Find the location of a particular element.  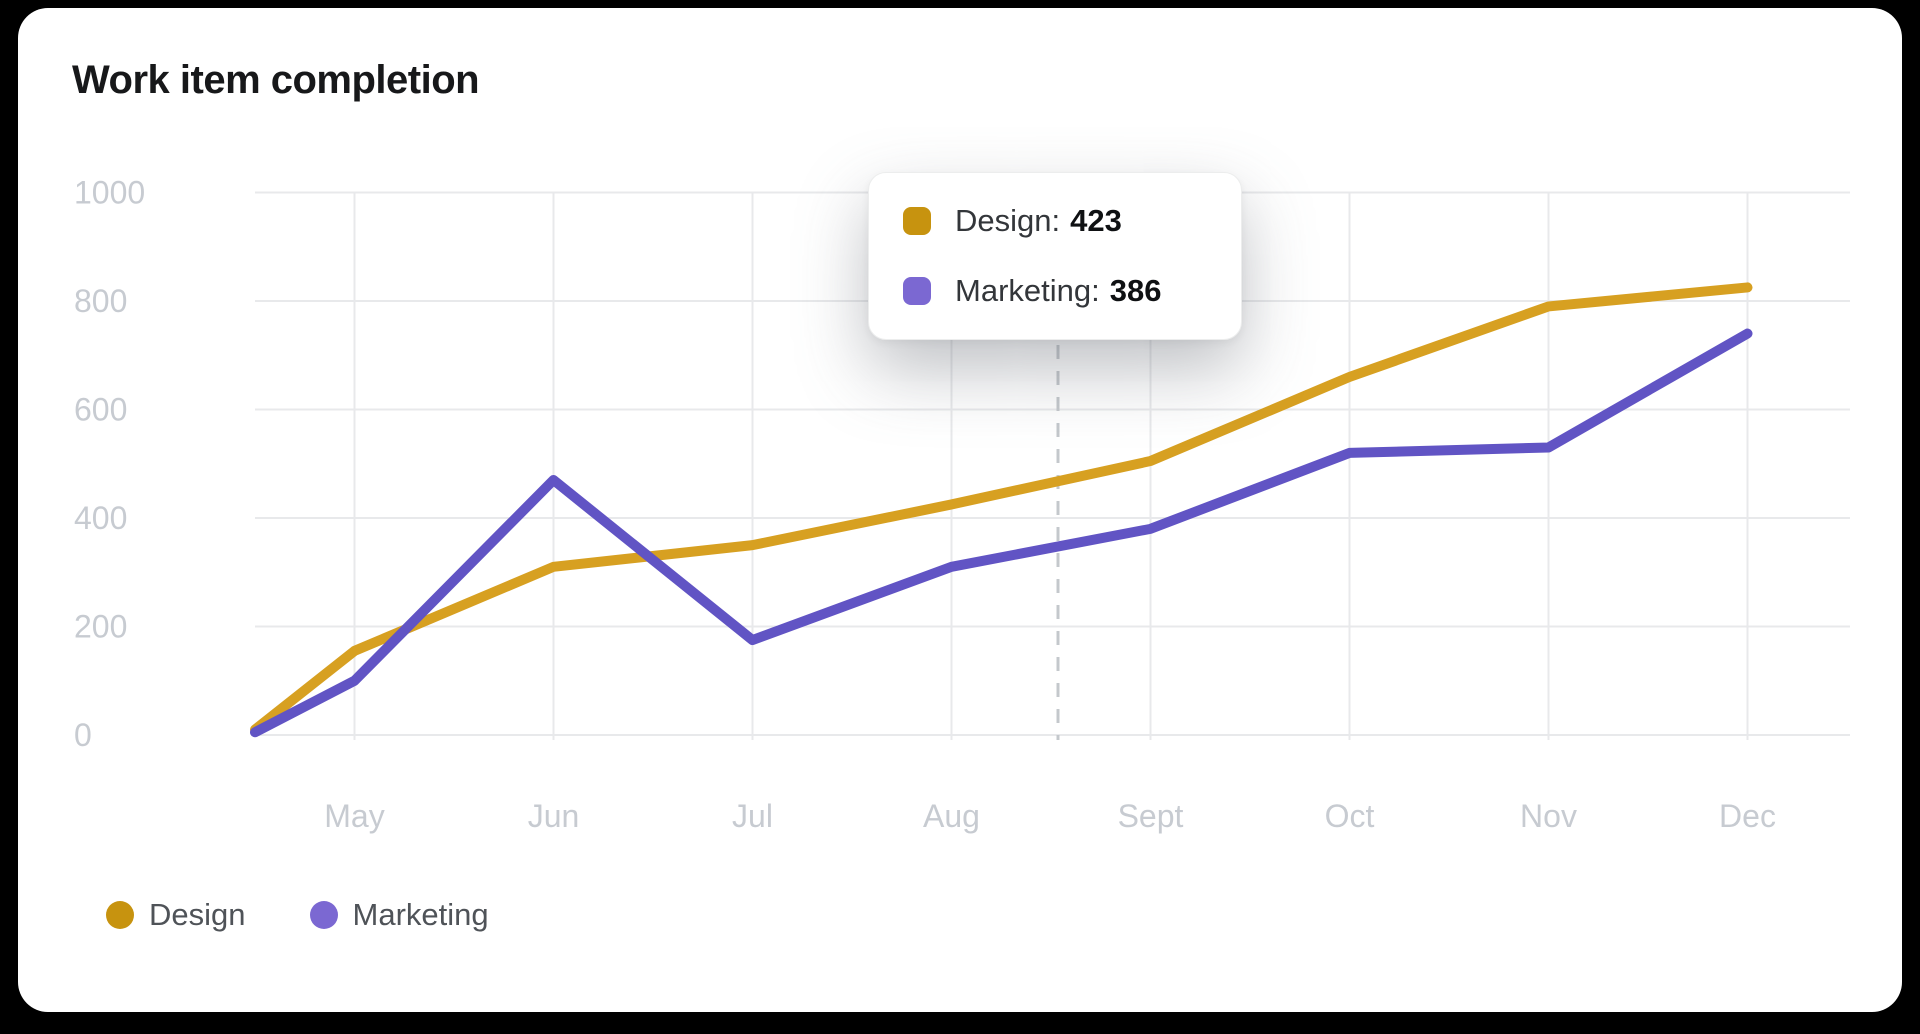

design-swatch-icon is located at coordinates (917, 221).